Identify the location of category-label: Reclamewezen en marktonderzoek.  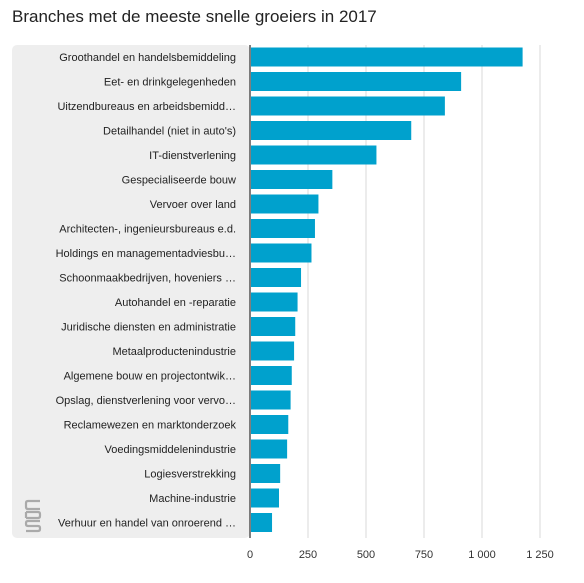
(150, 426).